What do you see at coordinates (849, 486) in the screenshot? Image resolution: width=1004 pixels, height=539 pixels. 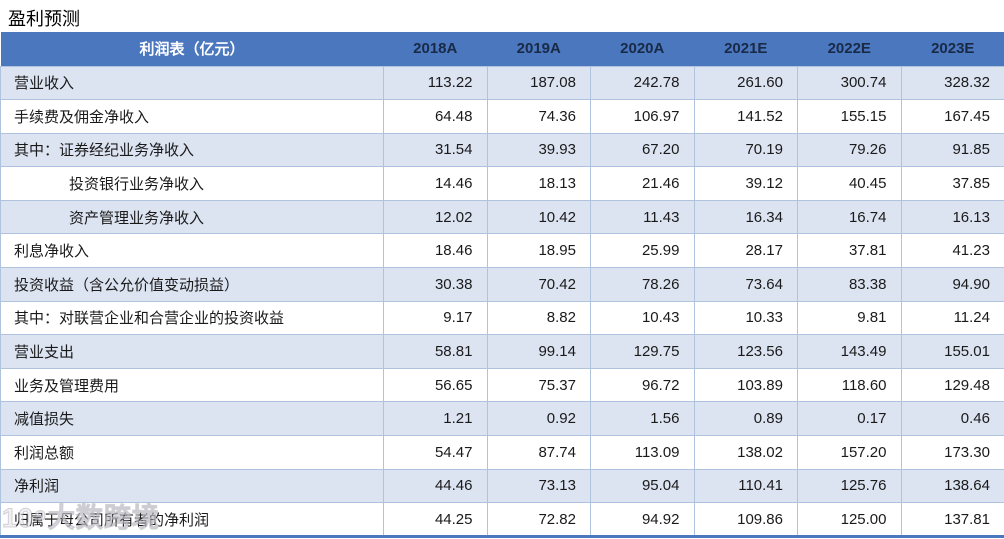 I see `cell-2022E: 125.76` at bounding box center [849, 486].